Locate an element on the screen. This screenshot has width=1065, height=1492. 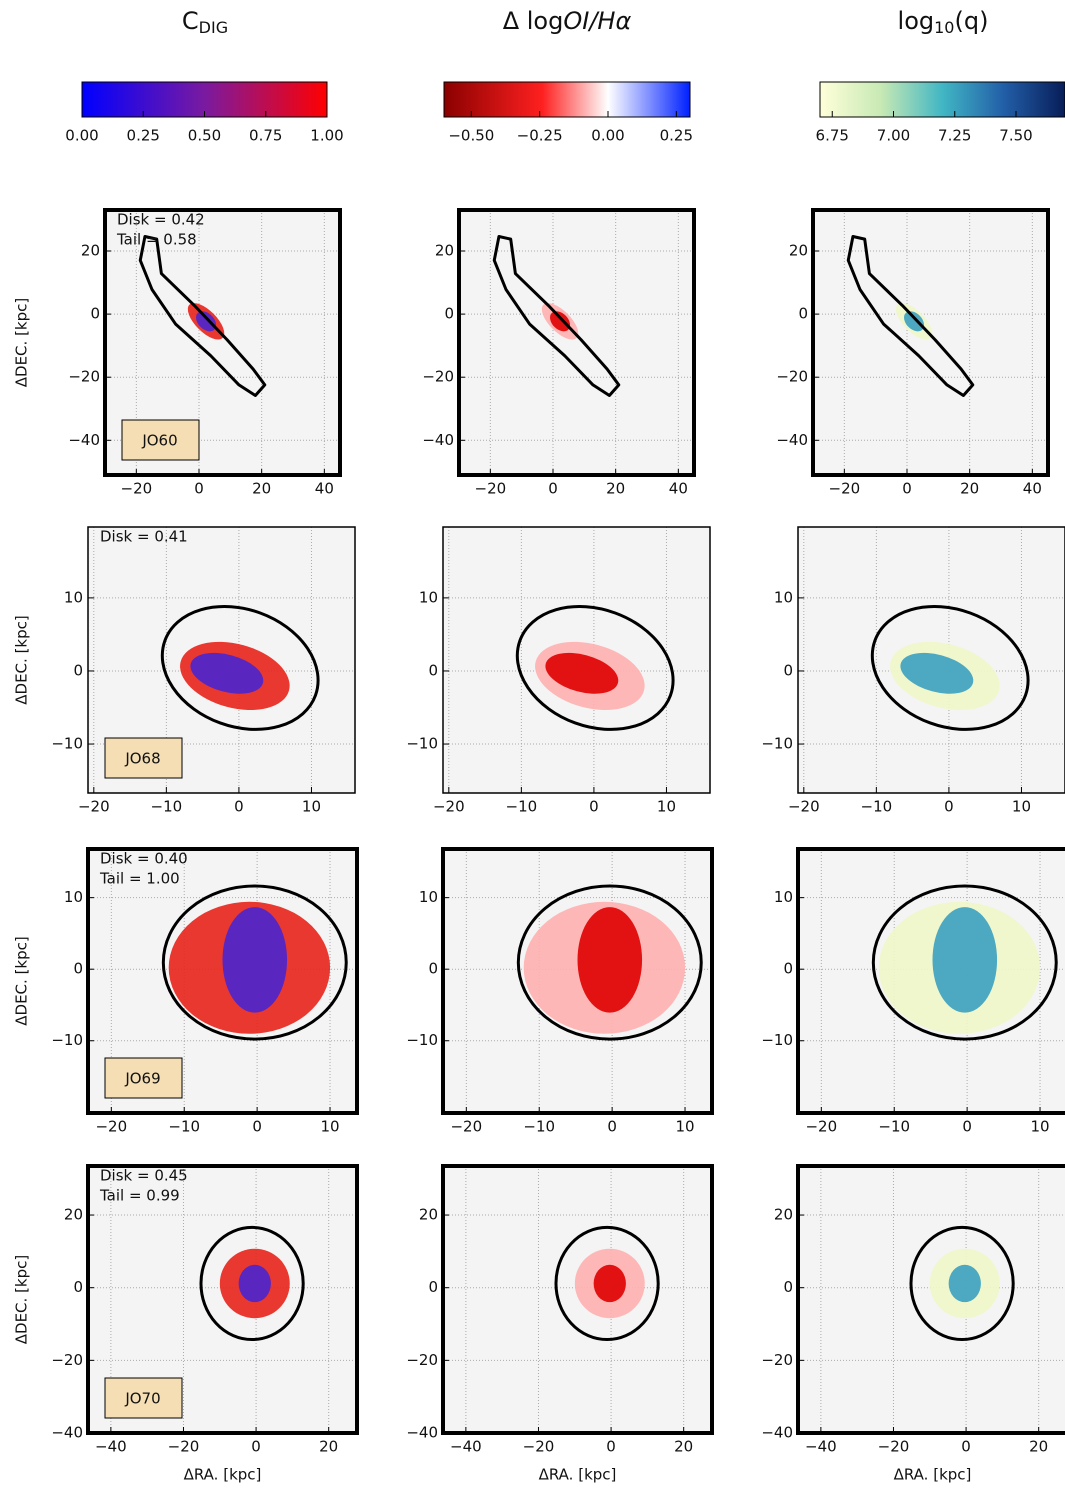
title-part: Δ log is located at coordinates (533, 21).